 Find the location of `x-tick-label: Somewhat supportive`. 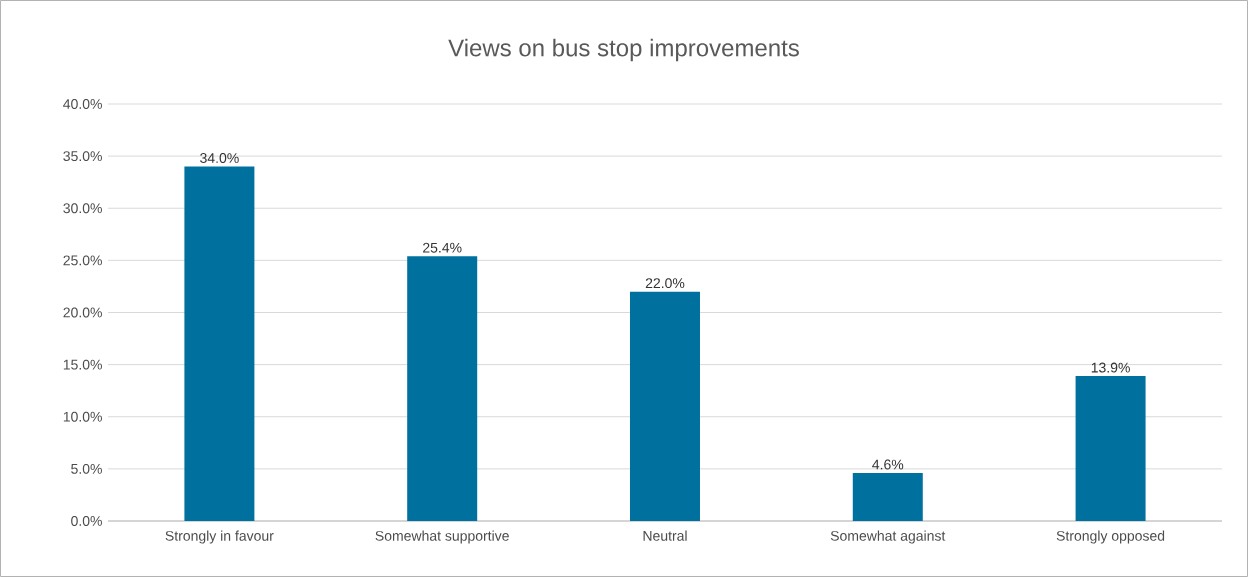

x-tick-label: Somewhat supportive is located at coordinates (442, 537).